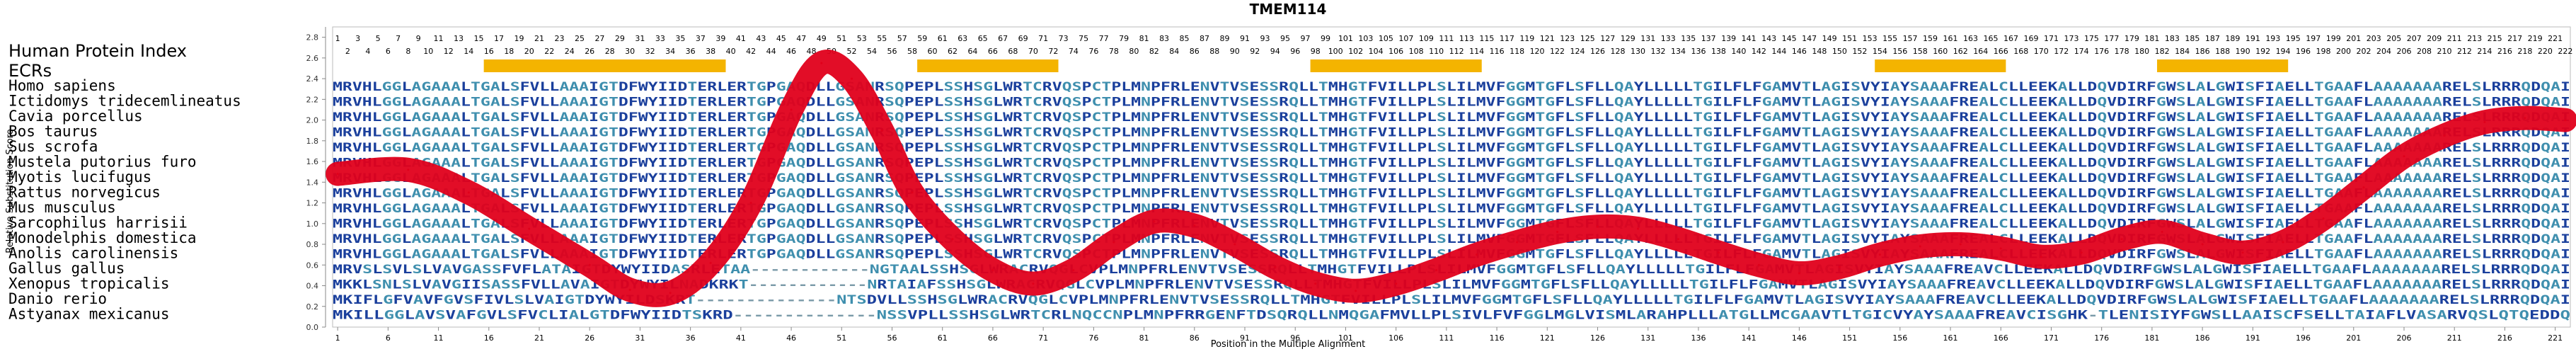 This screenshot has height=354, width=2576. What do you see at coordinates (556, 270) in the screenshot?
I see `sequence-segment: ATA` at bounding box center [556, 270].